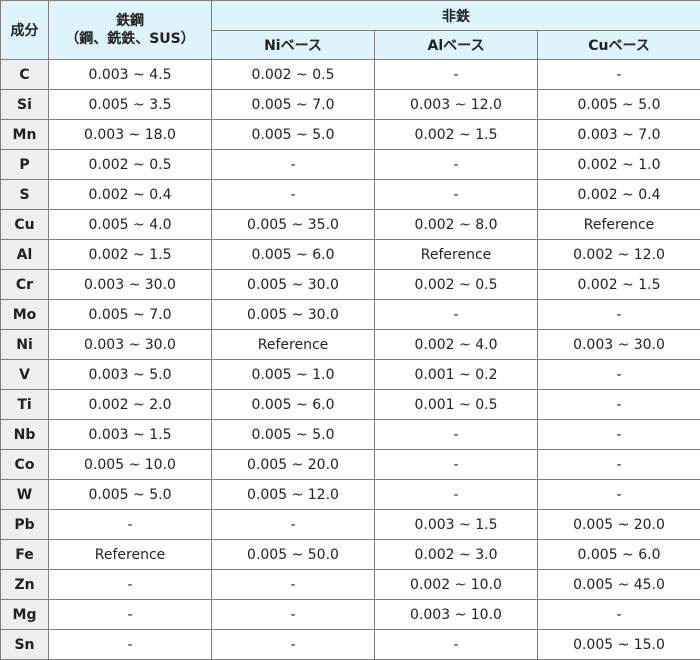 The image size is (700, 660). I want to click on cu-base-value-cell: 0.005 ~ 15.0, so click(618, 644).